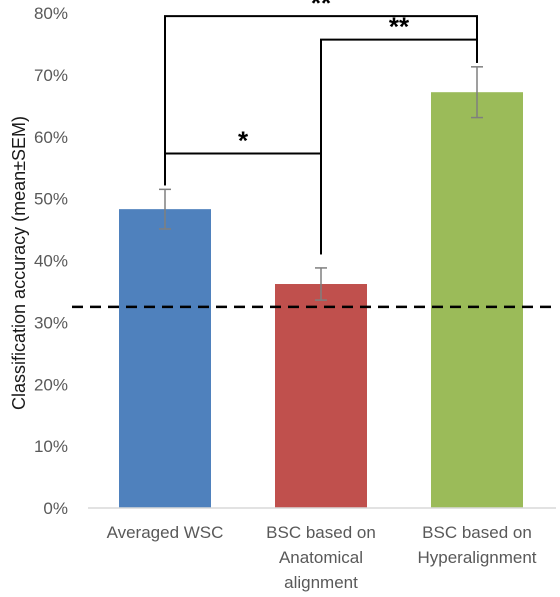 Image resolution: width=560 pixels, height=597 pixels. What do you see at coordinates (51, 13) in the screenshot?
I see `y-tick-label: 80%` at bounding box center [51, 13].